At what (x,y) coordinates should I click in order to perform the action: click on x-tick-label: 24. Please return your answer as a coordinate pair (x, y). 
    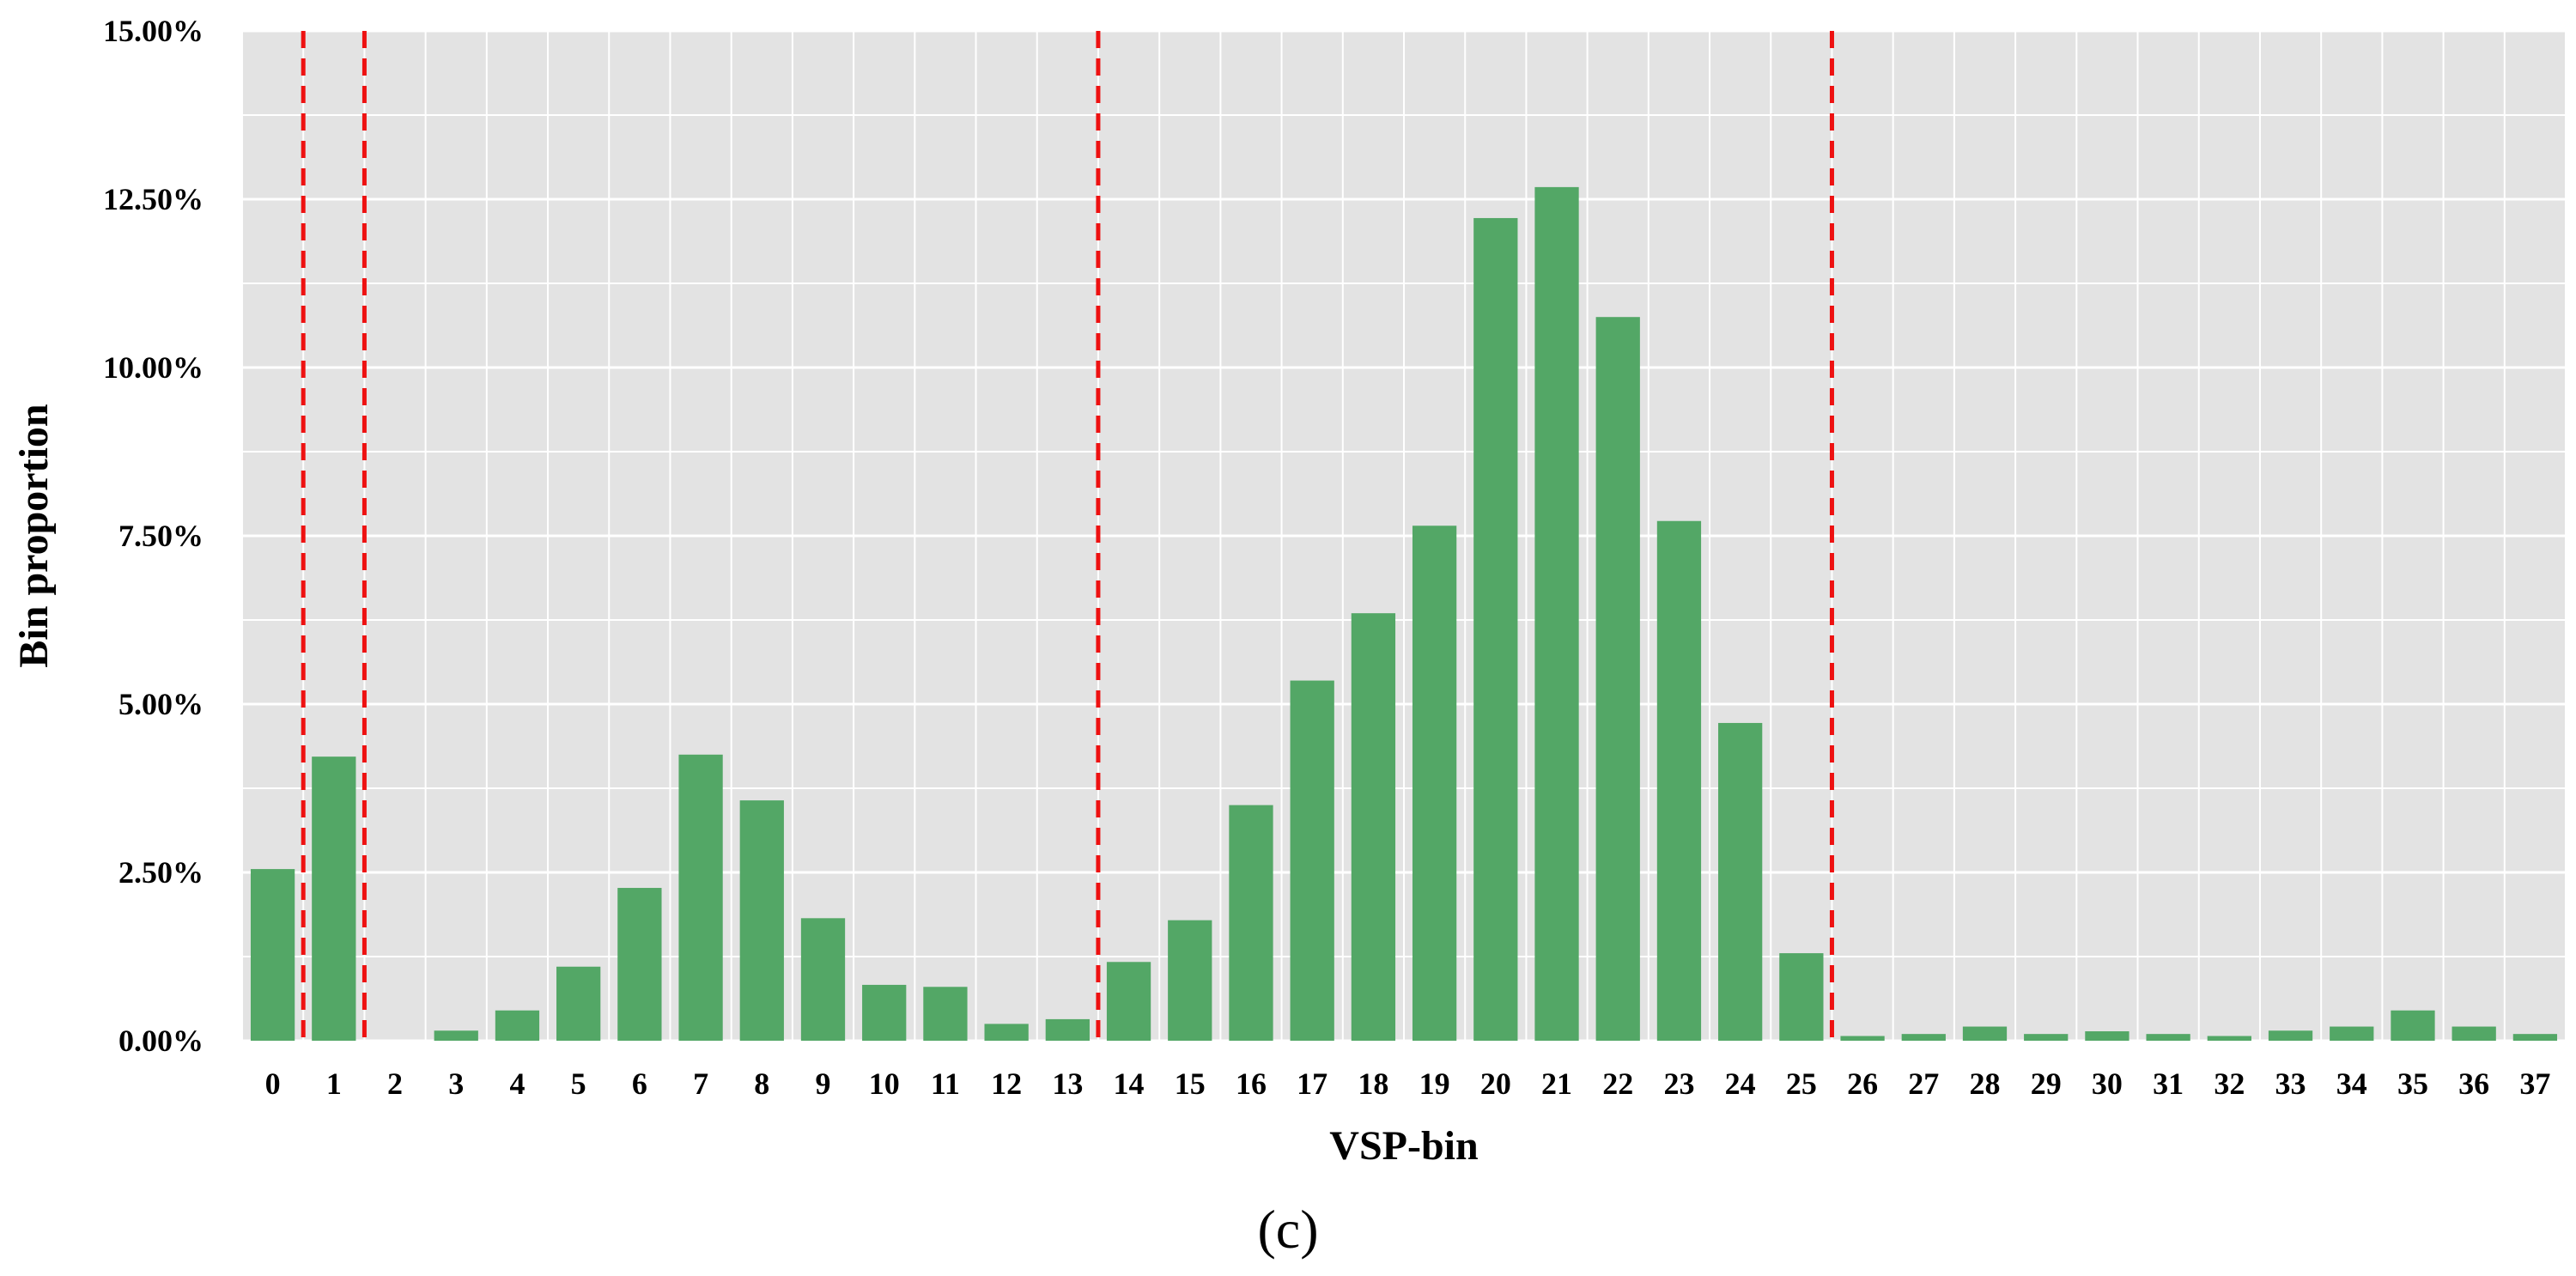
    Looking at the image, I should click on (1740, 1083).